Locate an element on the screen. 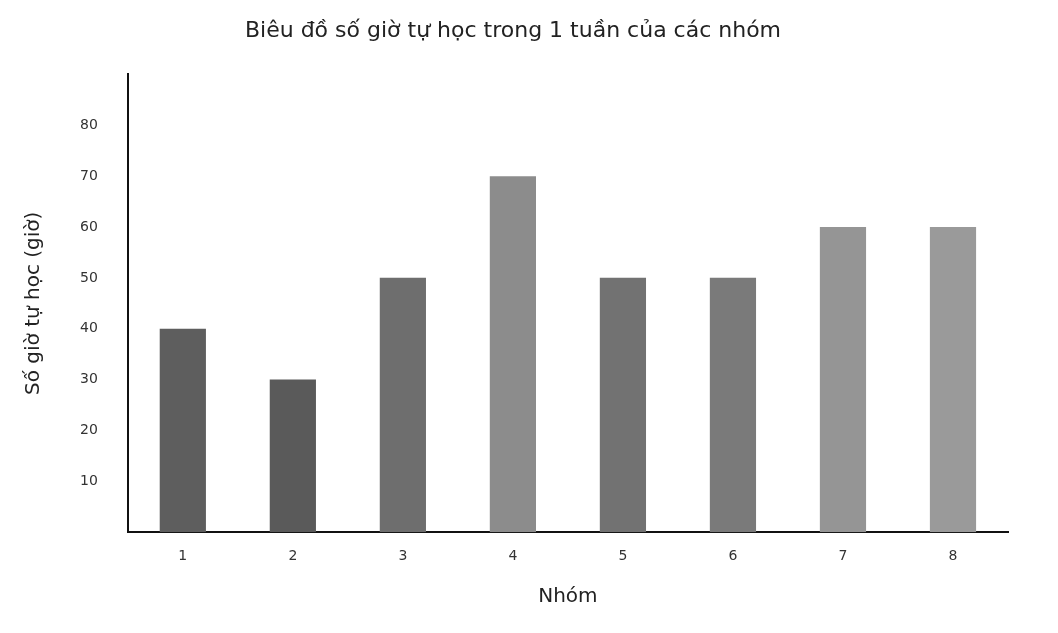  x-tick-label: 2 is located at coordinates (293, 555).